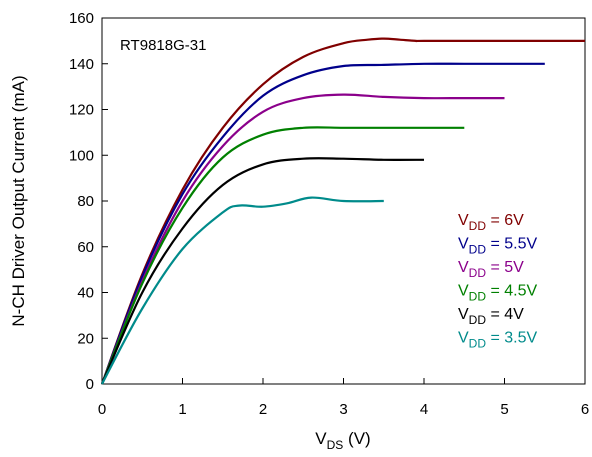 This screenshot has height=457, width=592. I want to click on x-tick-label: 5, so click(504, 409).